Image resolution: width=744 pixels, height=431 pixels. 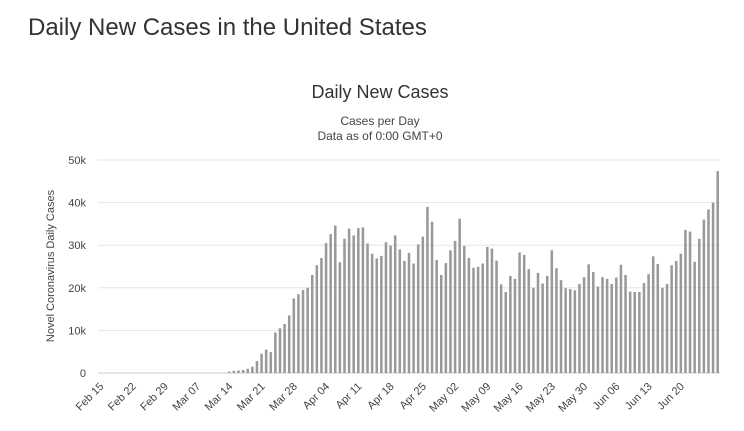 I want to click on x-tick-label: Mar 28, so click(x=283, y=397).